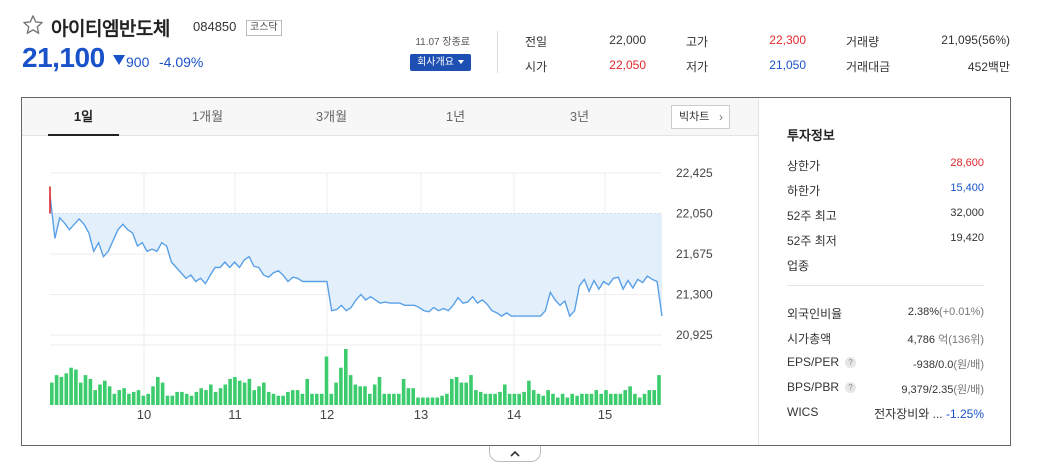 The image size is (1038, 469). Describe the element at coordinates (455, 116) in the screenshot. I see `tab-1year: 1년` at that location.